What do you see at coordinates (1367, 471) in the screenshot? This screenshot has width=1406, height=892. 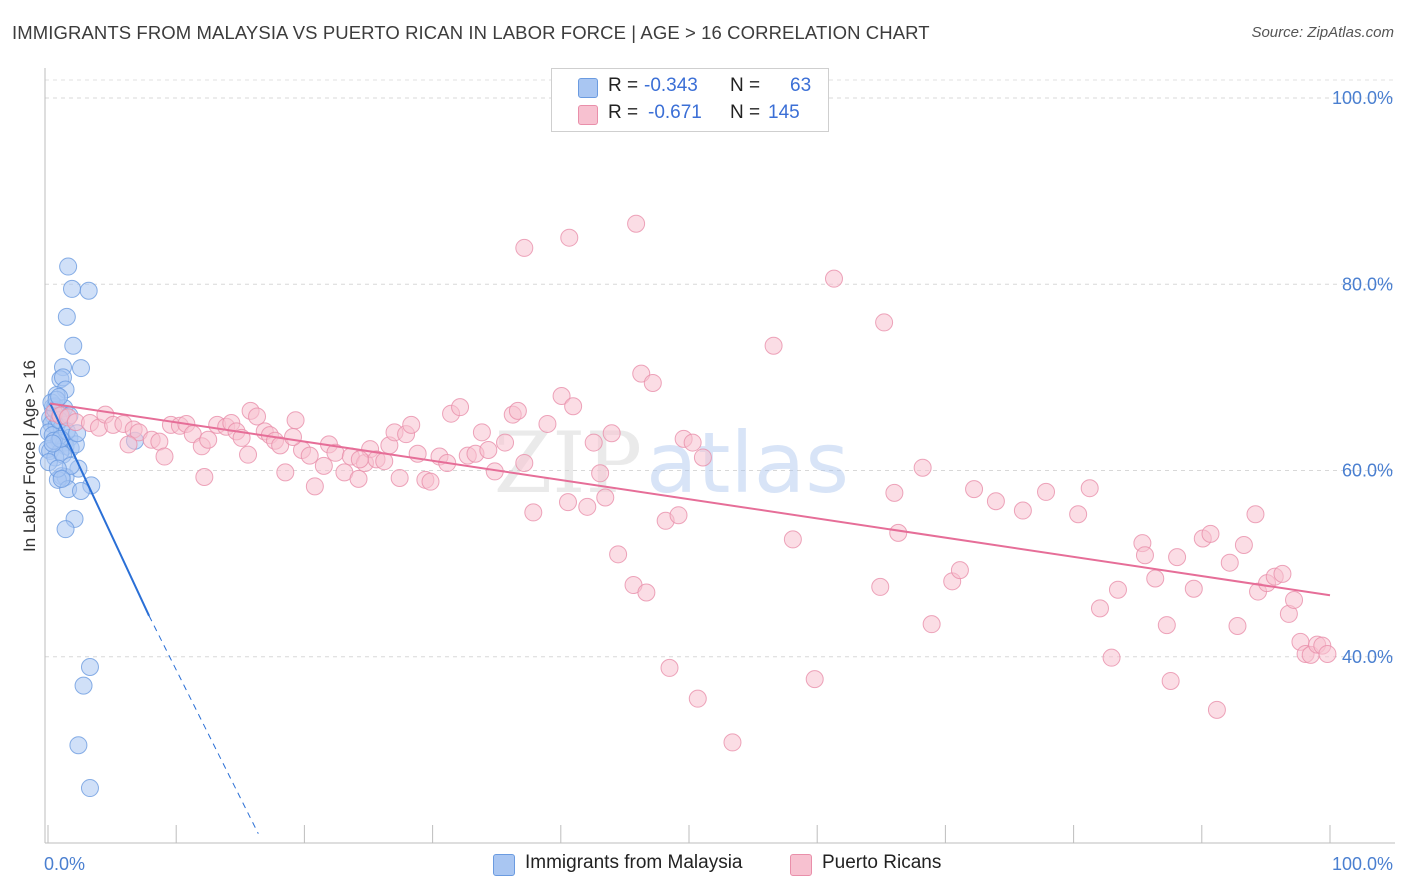 I see `y-tick-label: 60.0%` at bounding box center [1367, 471].